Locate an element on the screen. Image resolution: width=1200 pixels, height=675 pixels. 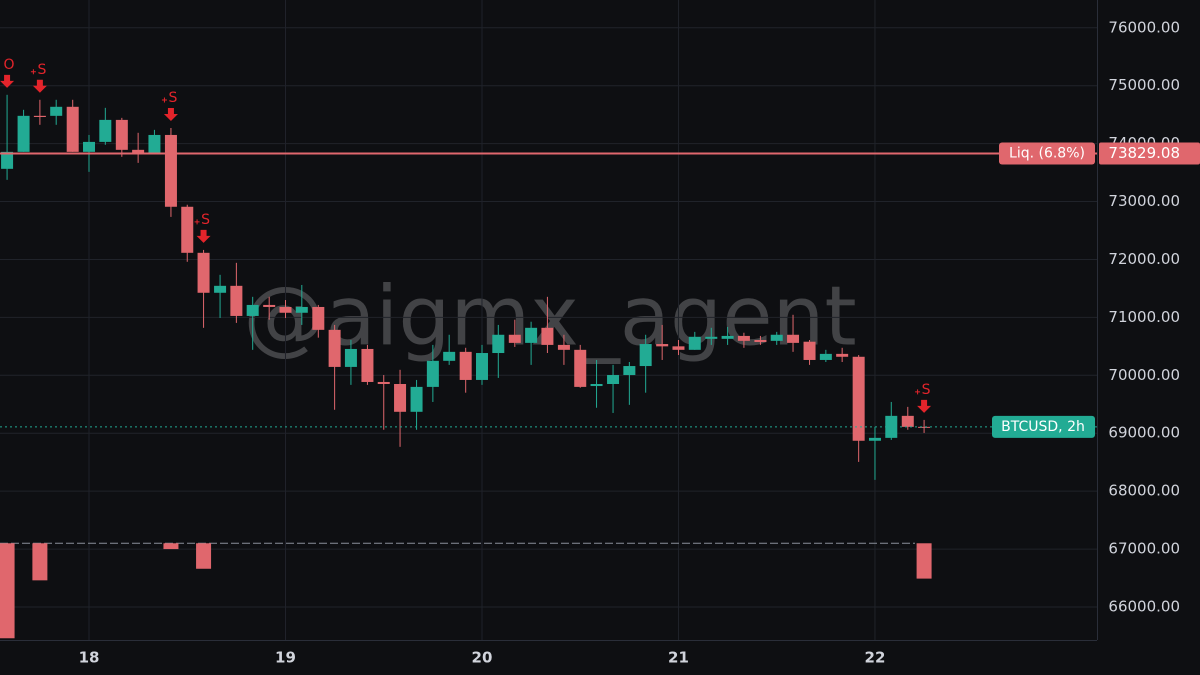
y-tick-label: 70000.00 is located at coordinates (1144, 375).